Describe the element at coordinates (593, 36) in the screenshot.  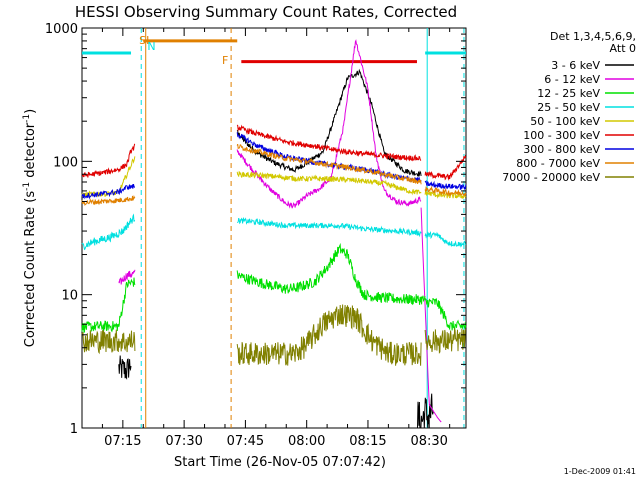
I see `legend-header: Det 1,3,4,5,6,9,` at that location.